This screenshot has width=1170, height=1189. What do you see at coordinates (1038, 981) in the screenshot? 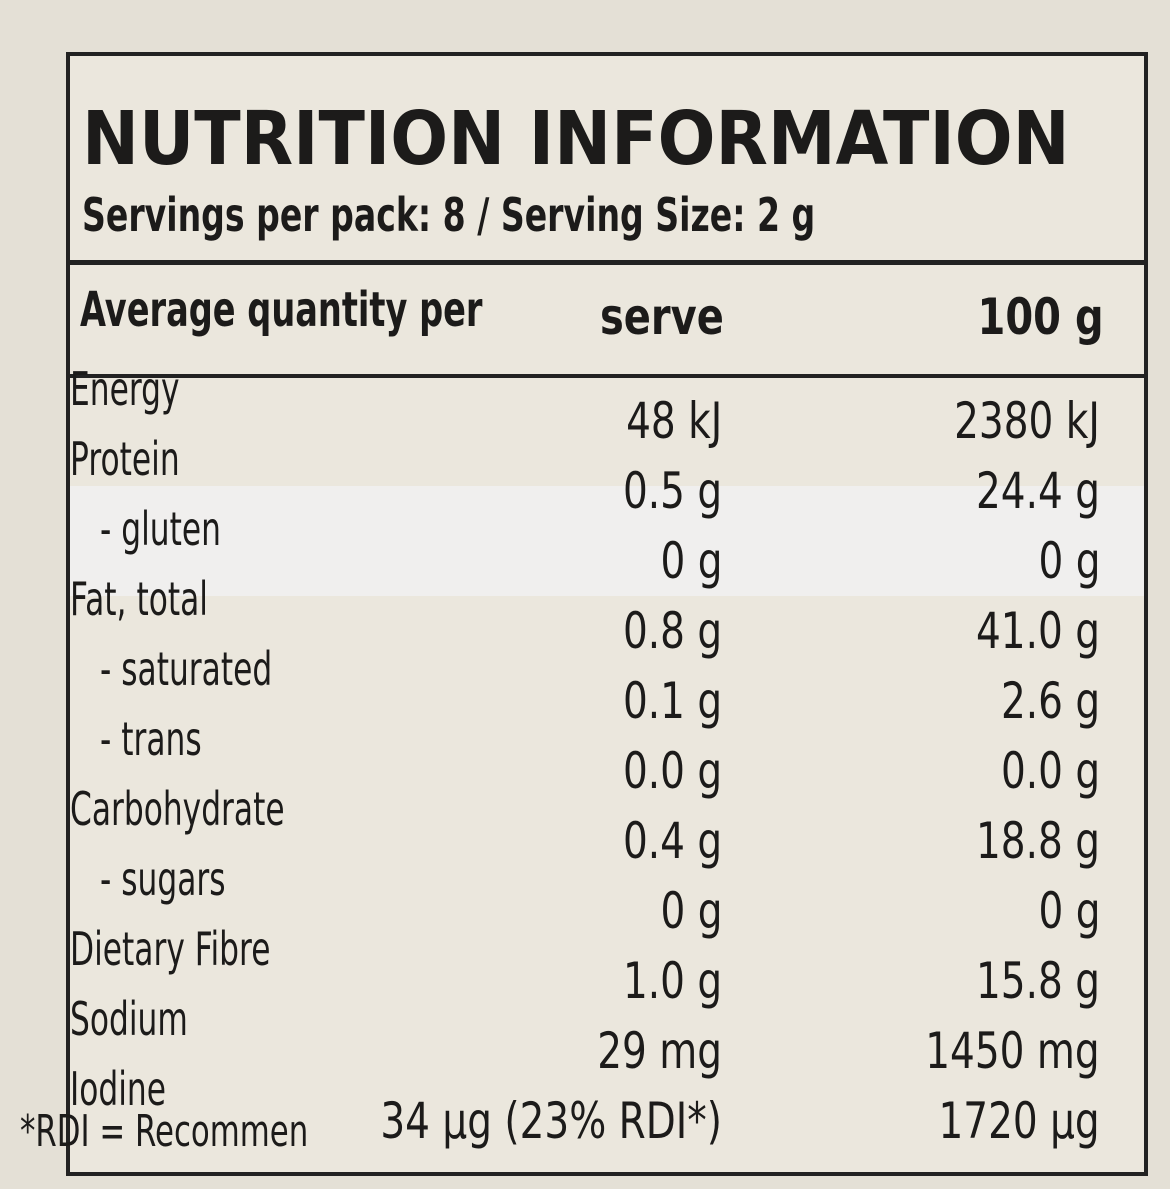
I see `per-100g-value: 15.8 g` at bounding box center [1038, 981].